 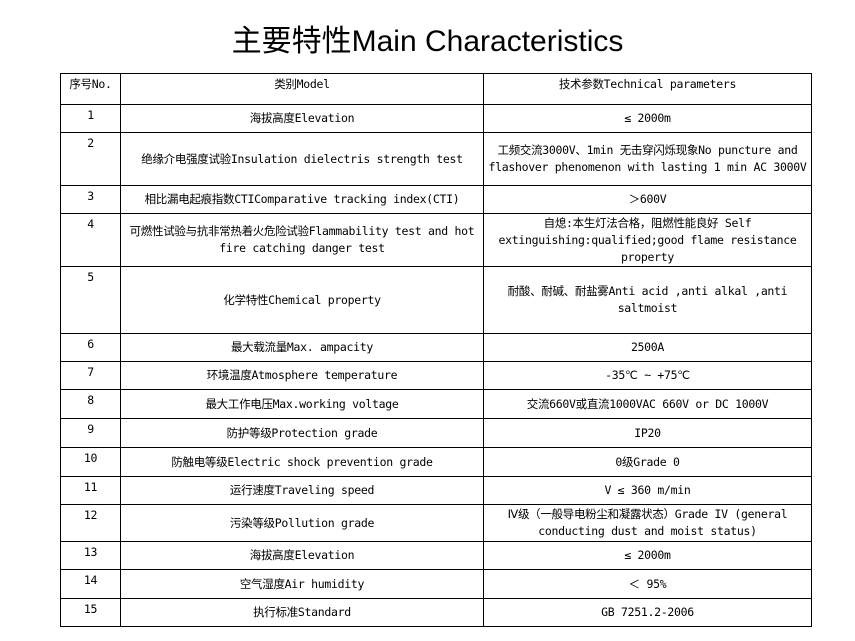 What do you see at coordinates (302, 584) in the screenshot?
I see `row-model: 空气湿度Air humidity` at bounding box center [302, 584].